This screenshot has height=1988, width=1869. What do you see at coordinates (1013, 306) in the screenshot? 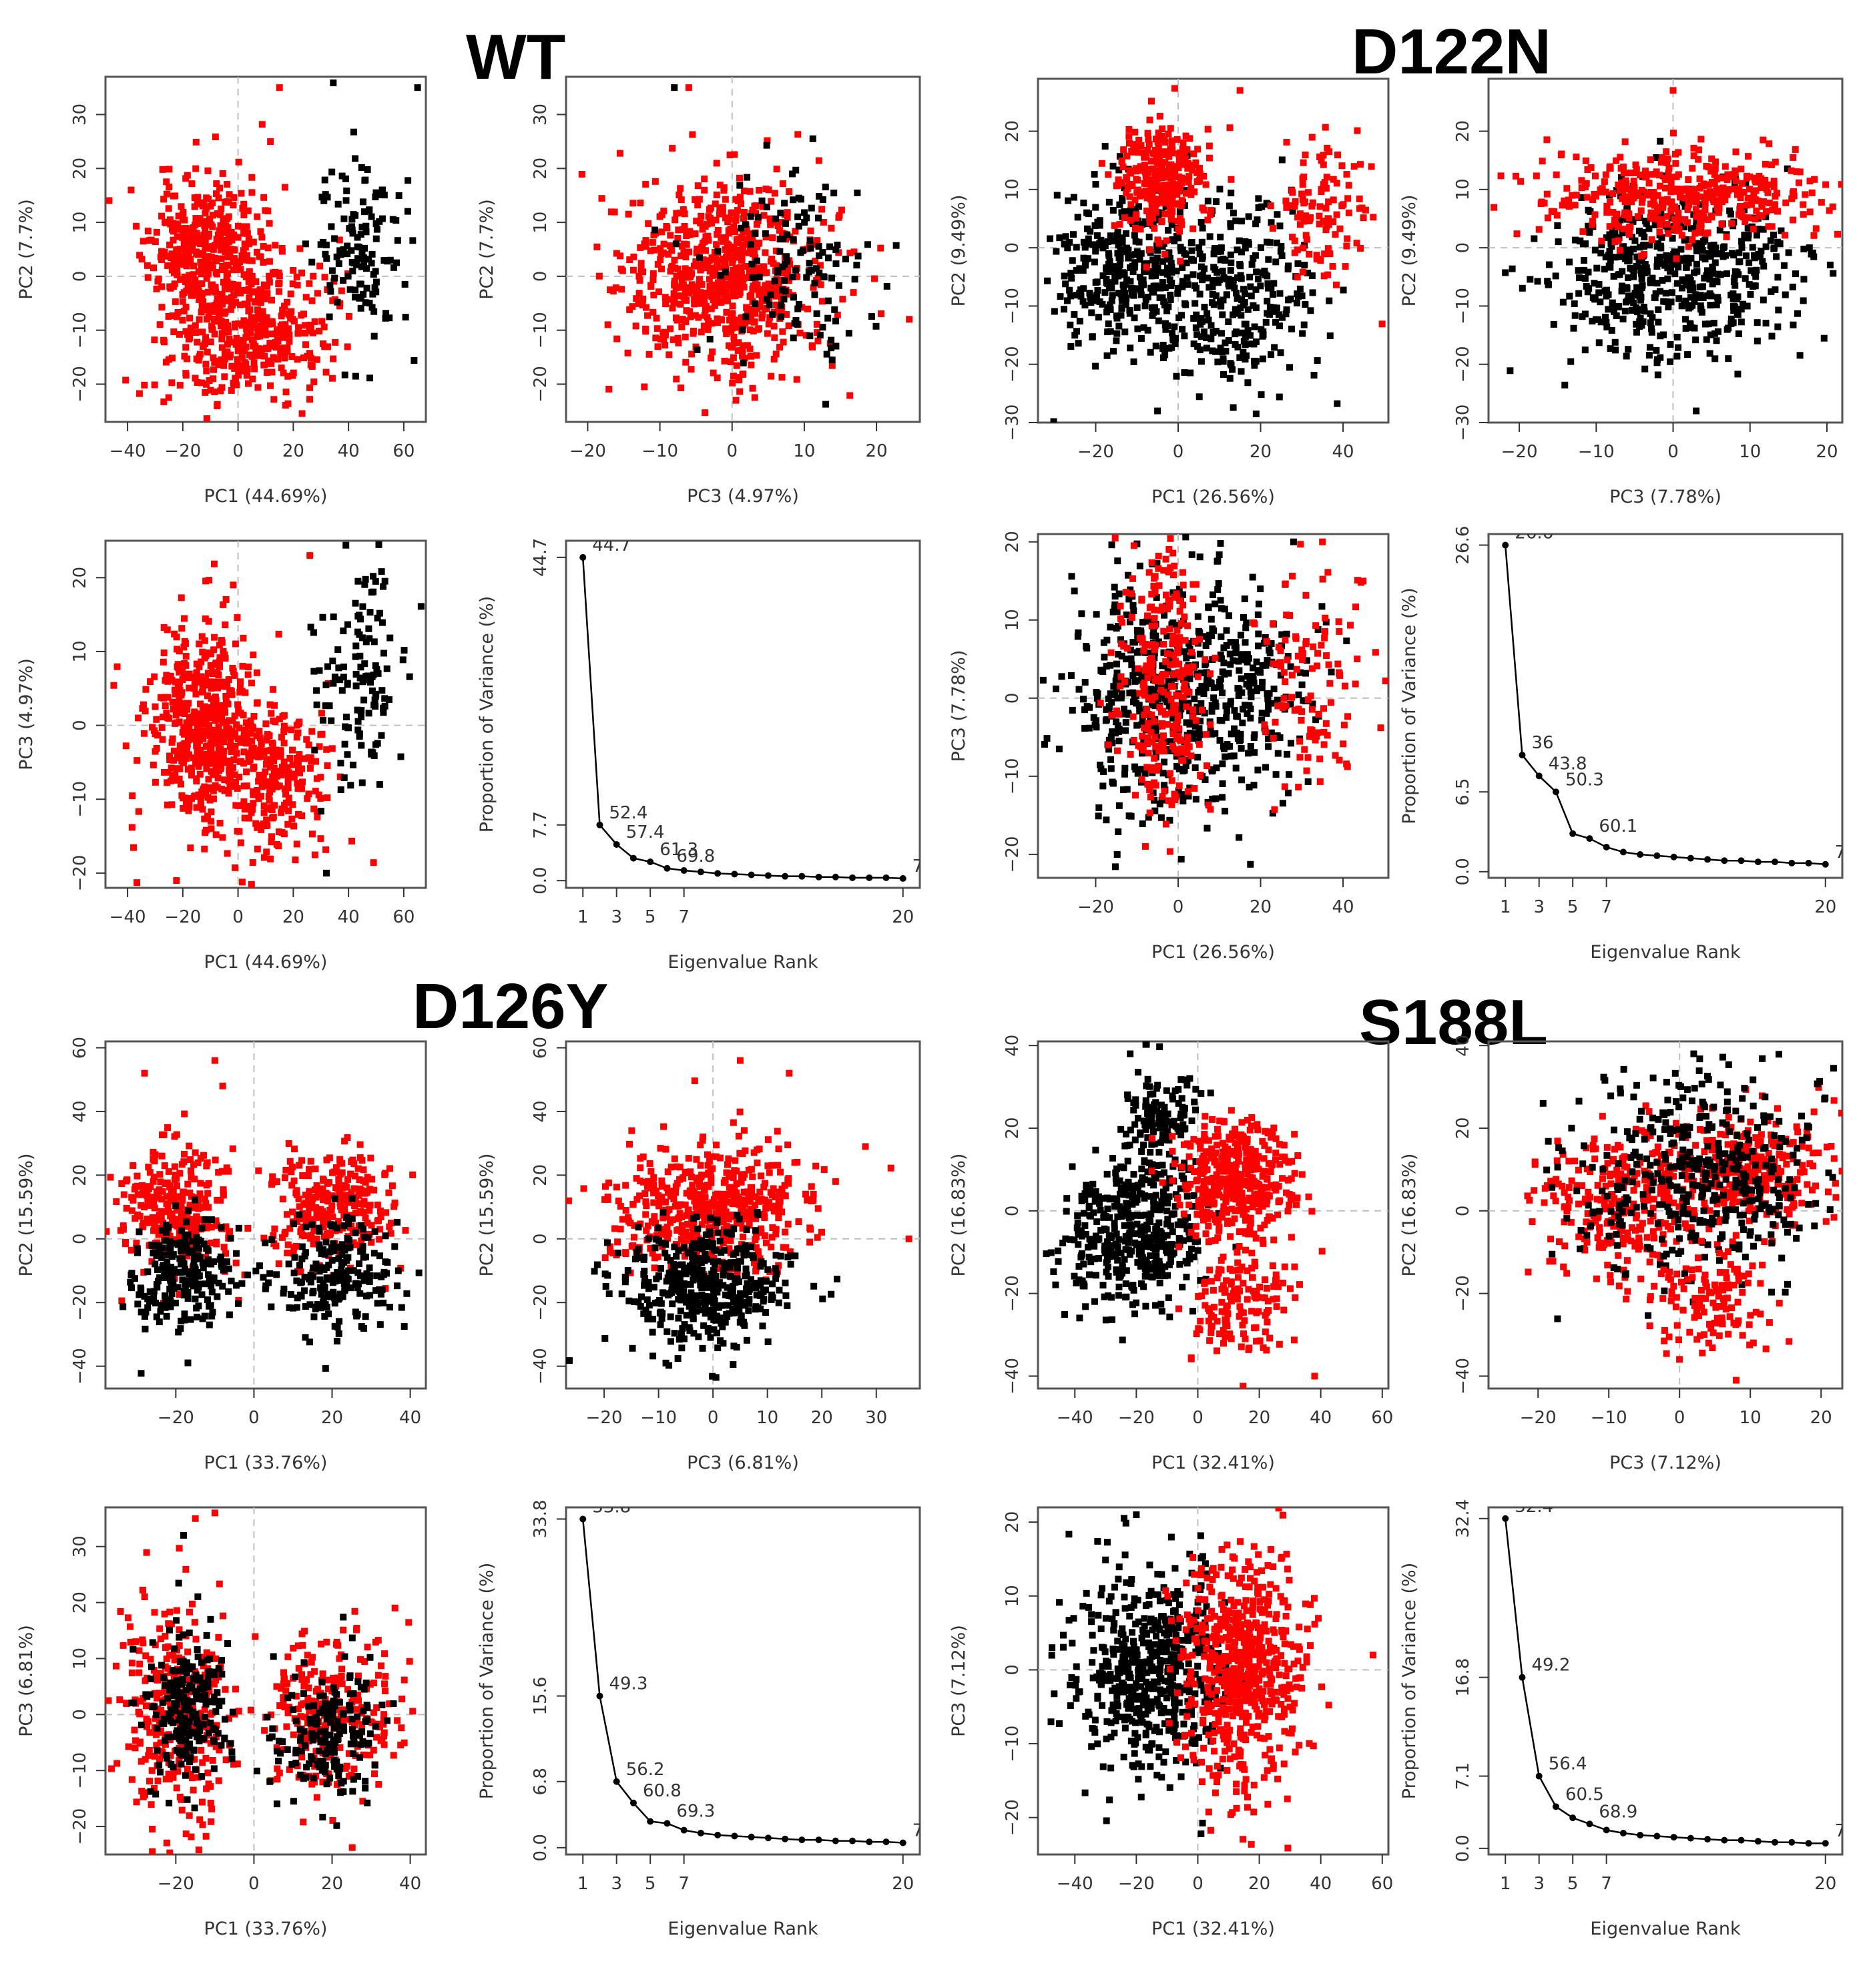
I see `y-tick-label: −10` at bounding box center [1013, 306].